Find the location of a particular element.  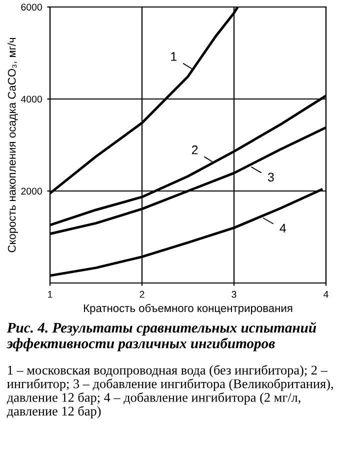

x-tick-label: 1 is located at coordinates (50, 294).